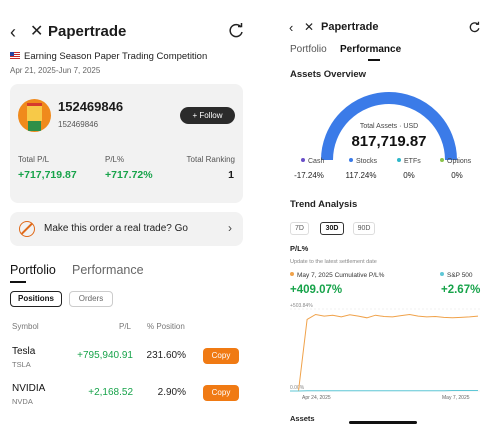 This screenshot has height=434, width=491. I want to click on cumulative-pl-value: +409.07%, so click(316, 290).